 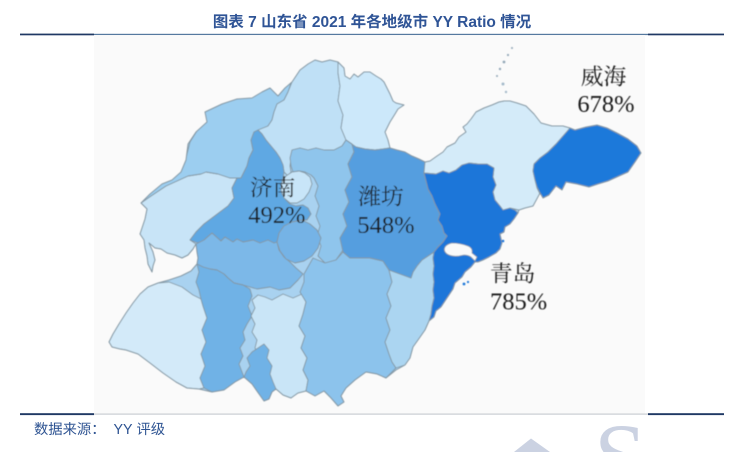 What do you see at coordinates (463, 22) in the screenshot?
I see `svg-text: YY Ratio` at bounding box center [463, 22].